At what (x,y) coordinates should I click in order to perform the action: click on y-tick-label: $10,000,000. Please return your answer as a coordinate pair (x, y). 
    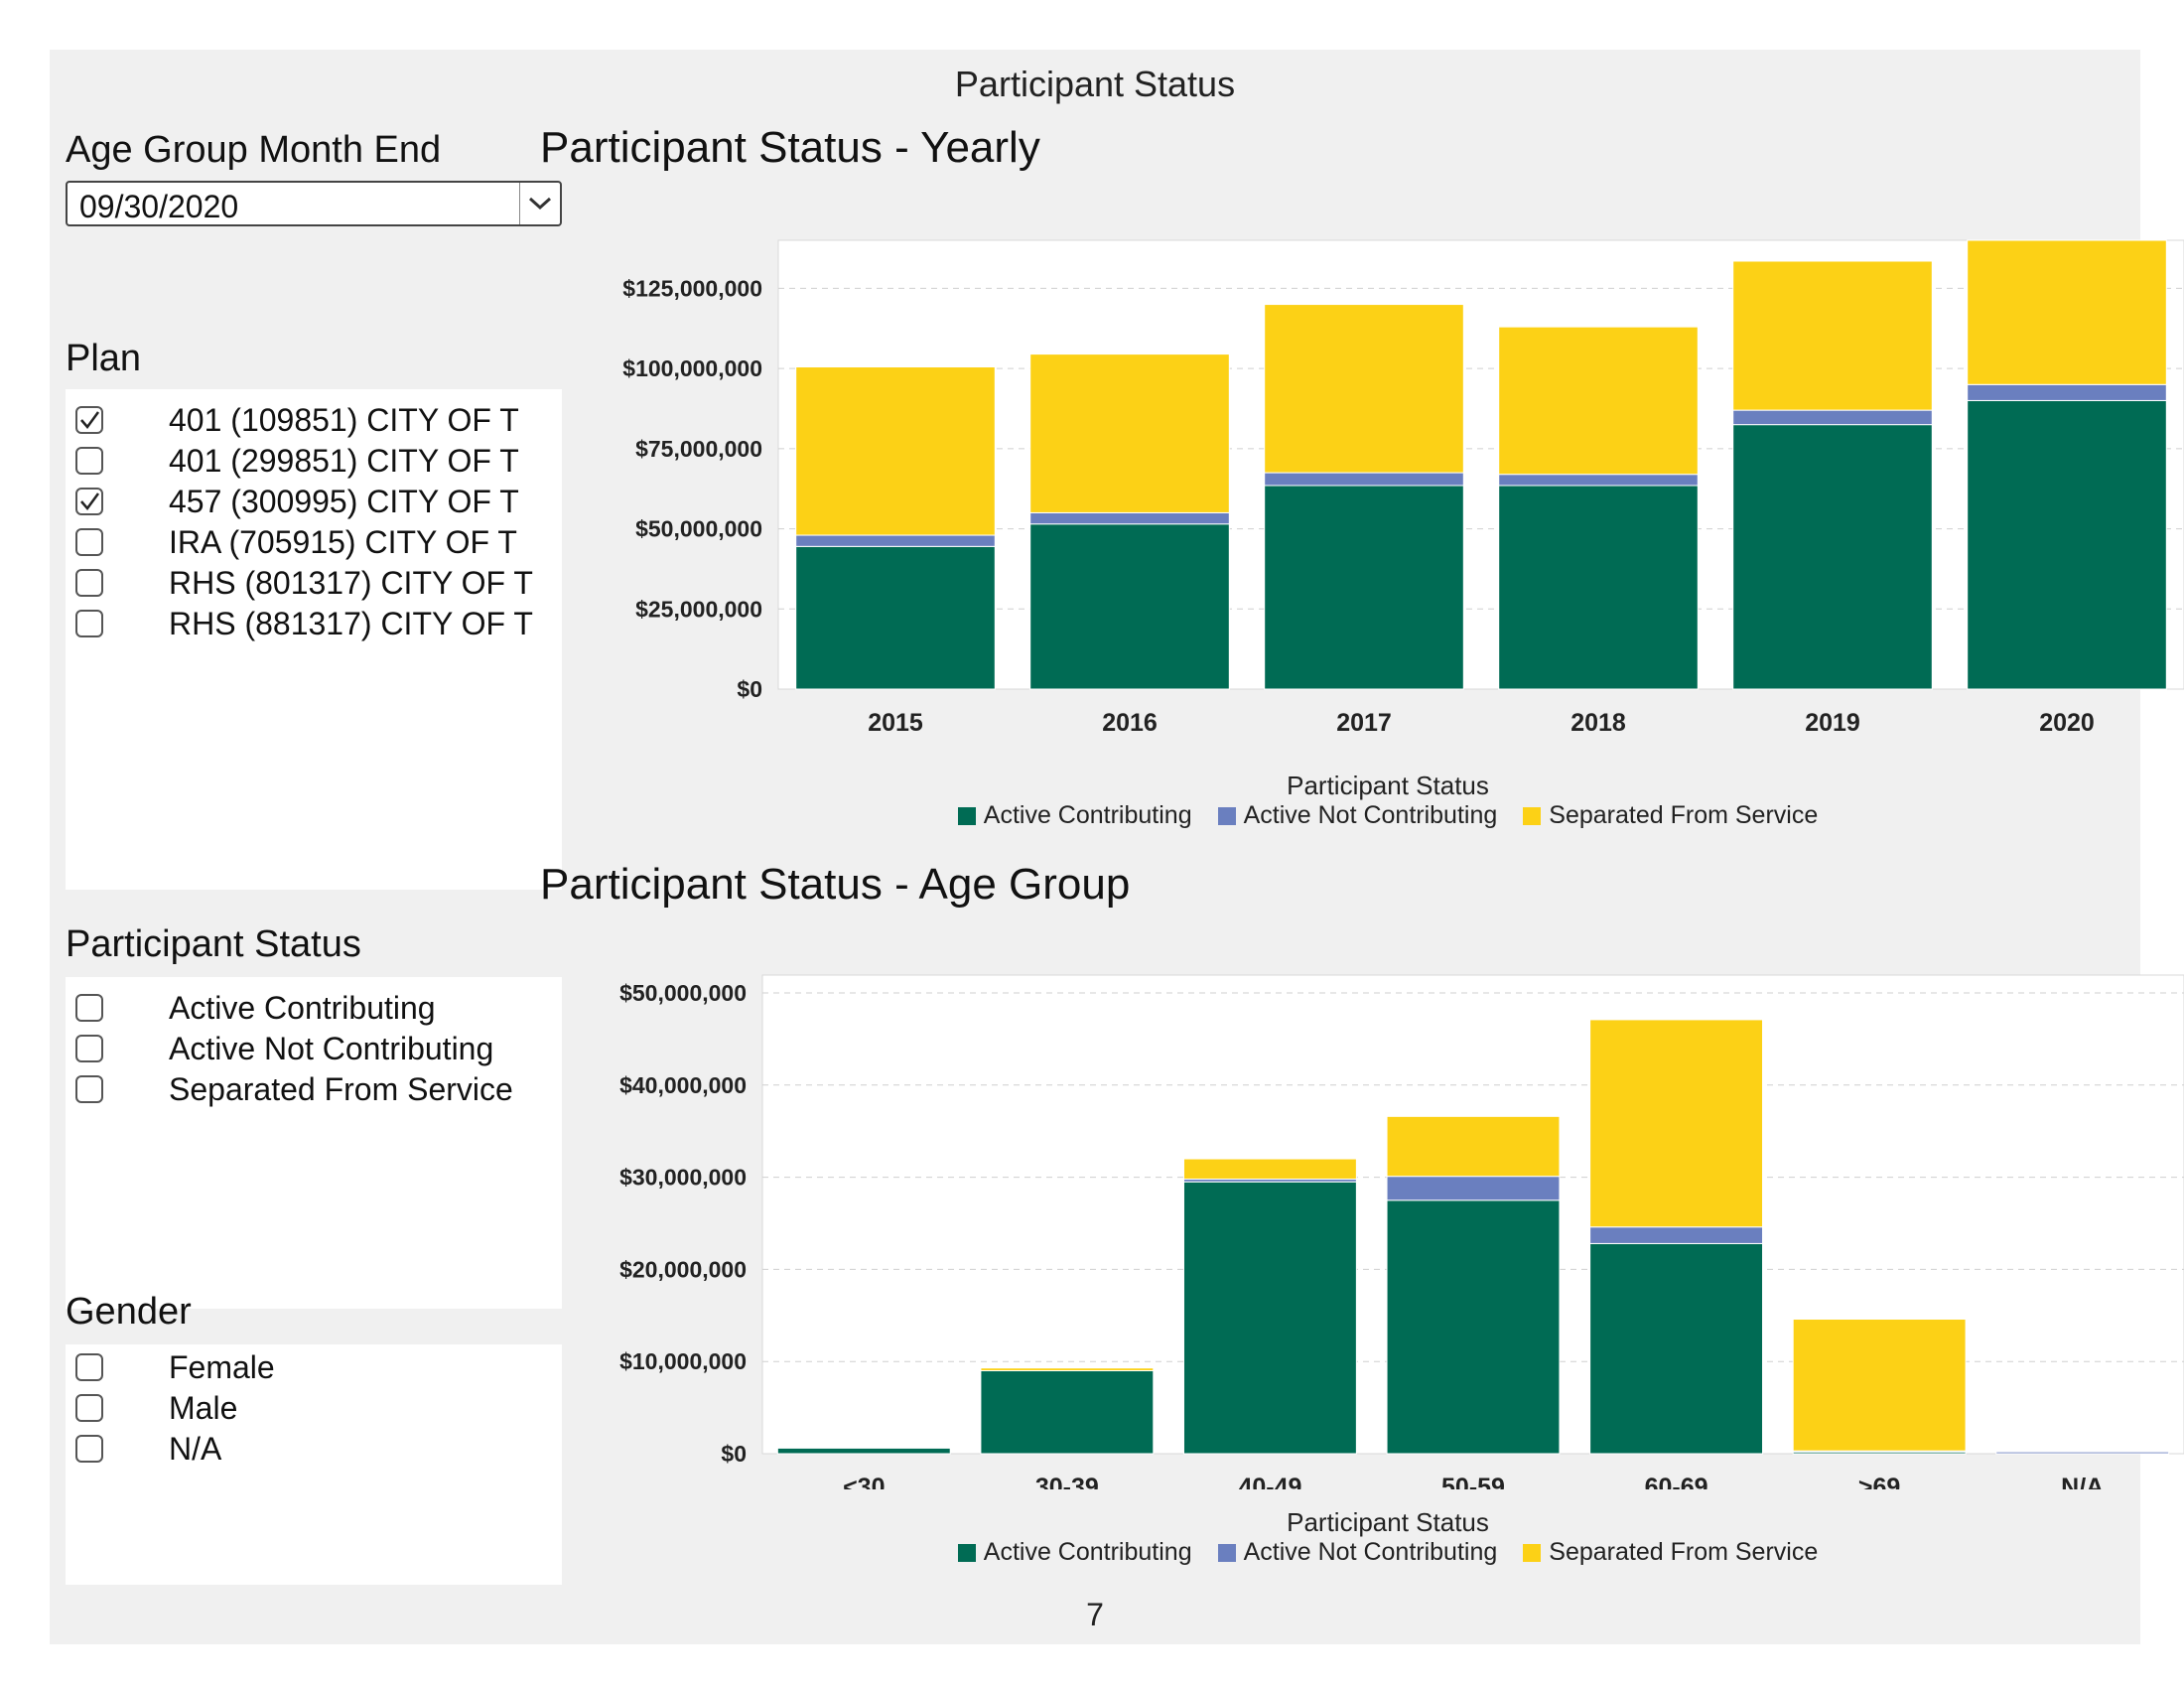
    Looking at the image, I should click on (683, 1361).